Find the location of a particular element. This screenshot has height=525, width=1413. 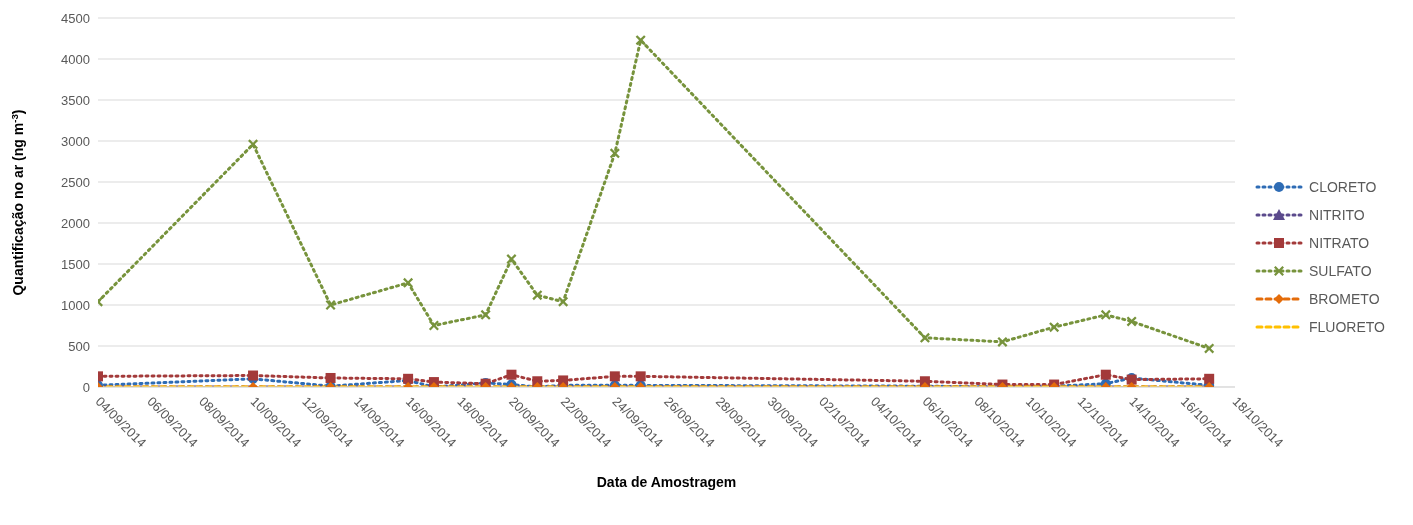

y-tick-label: 3000 is located at coordinates (75, 141).